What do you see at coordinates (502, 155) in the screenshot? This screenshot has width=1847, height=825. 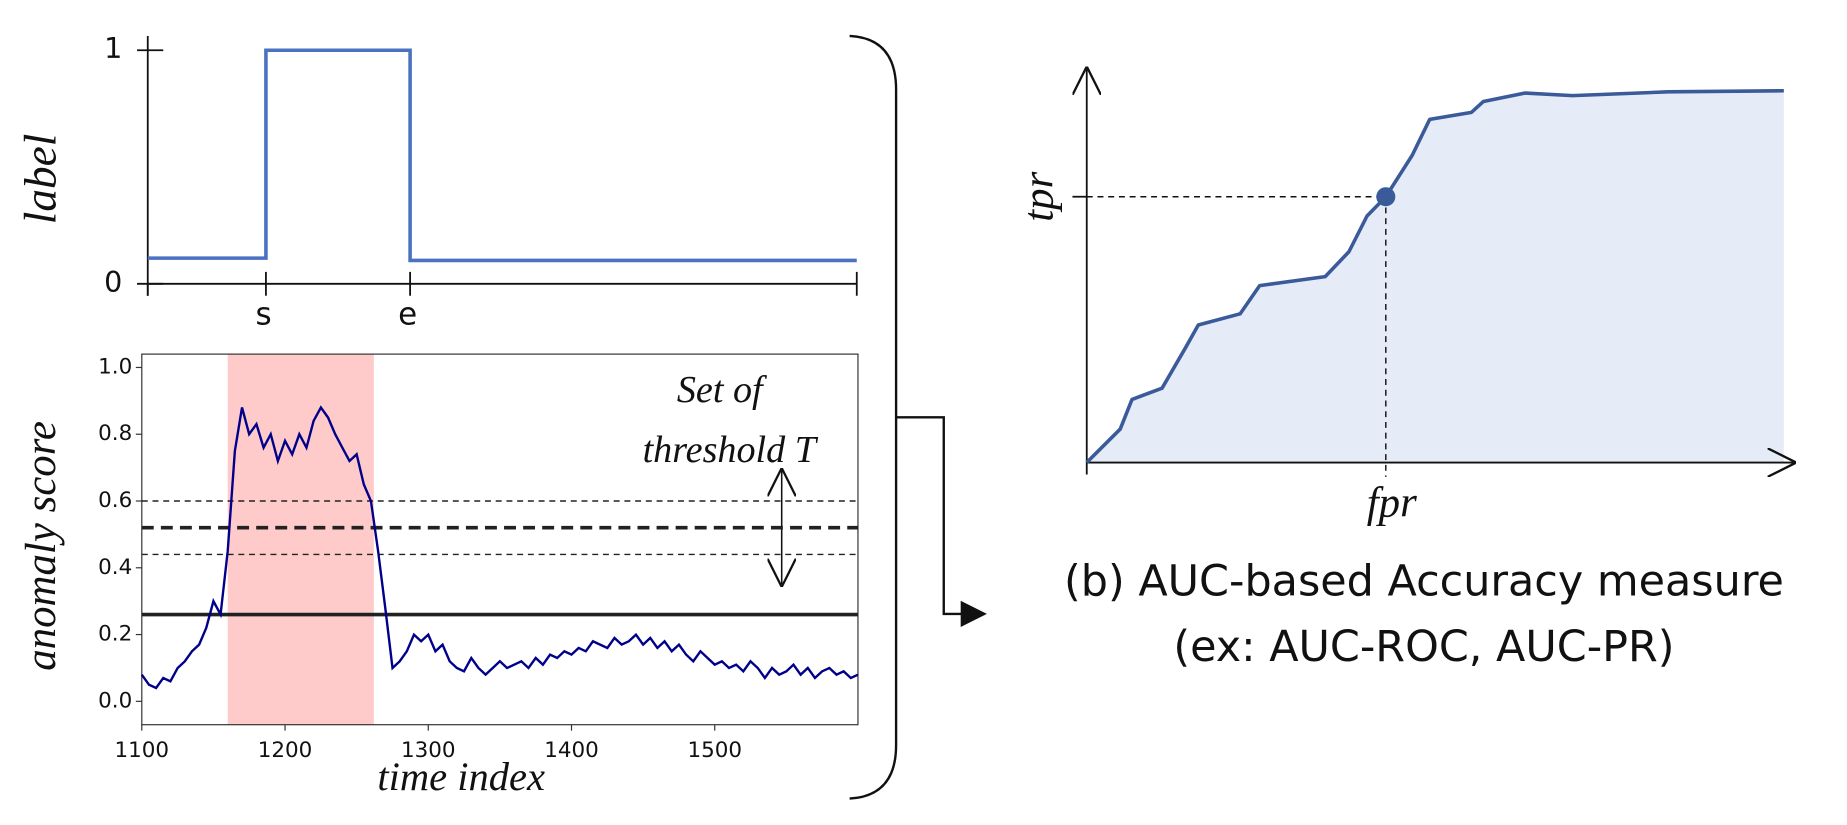 I see `label-line` at bounding box center [502, 155].